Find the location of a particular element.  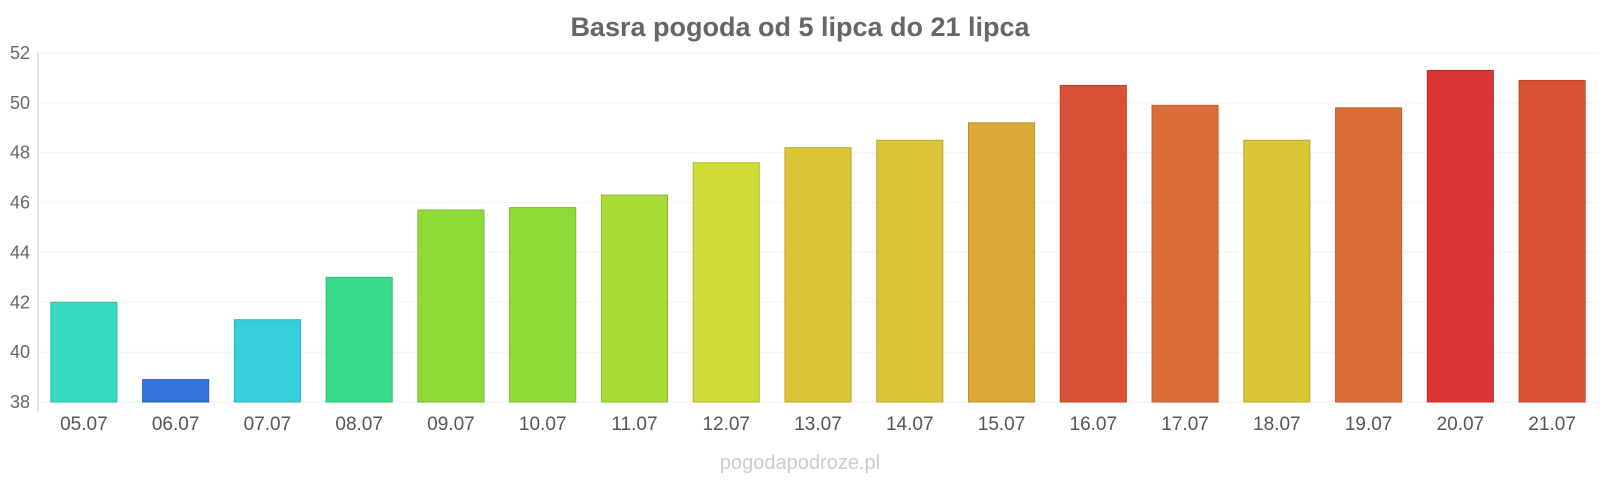

bar-08.07 is located at coordinates (359, 339).